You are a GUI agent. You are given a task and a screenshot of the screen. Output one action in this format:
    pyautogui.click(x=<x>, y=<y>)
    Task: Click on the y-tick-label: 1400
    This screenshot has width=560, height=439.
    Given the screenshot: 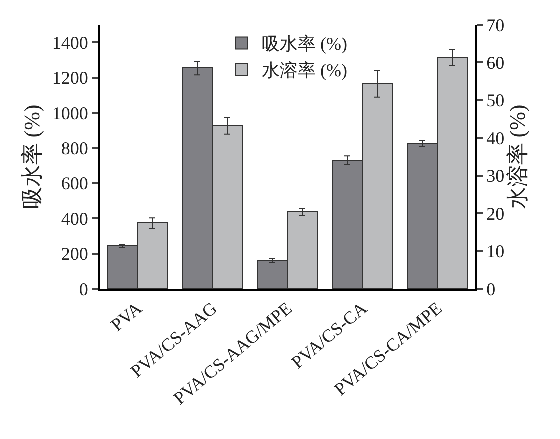 What is the action you would take?
    pyautogui.click(x=70, y=42)
    